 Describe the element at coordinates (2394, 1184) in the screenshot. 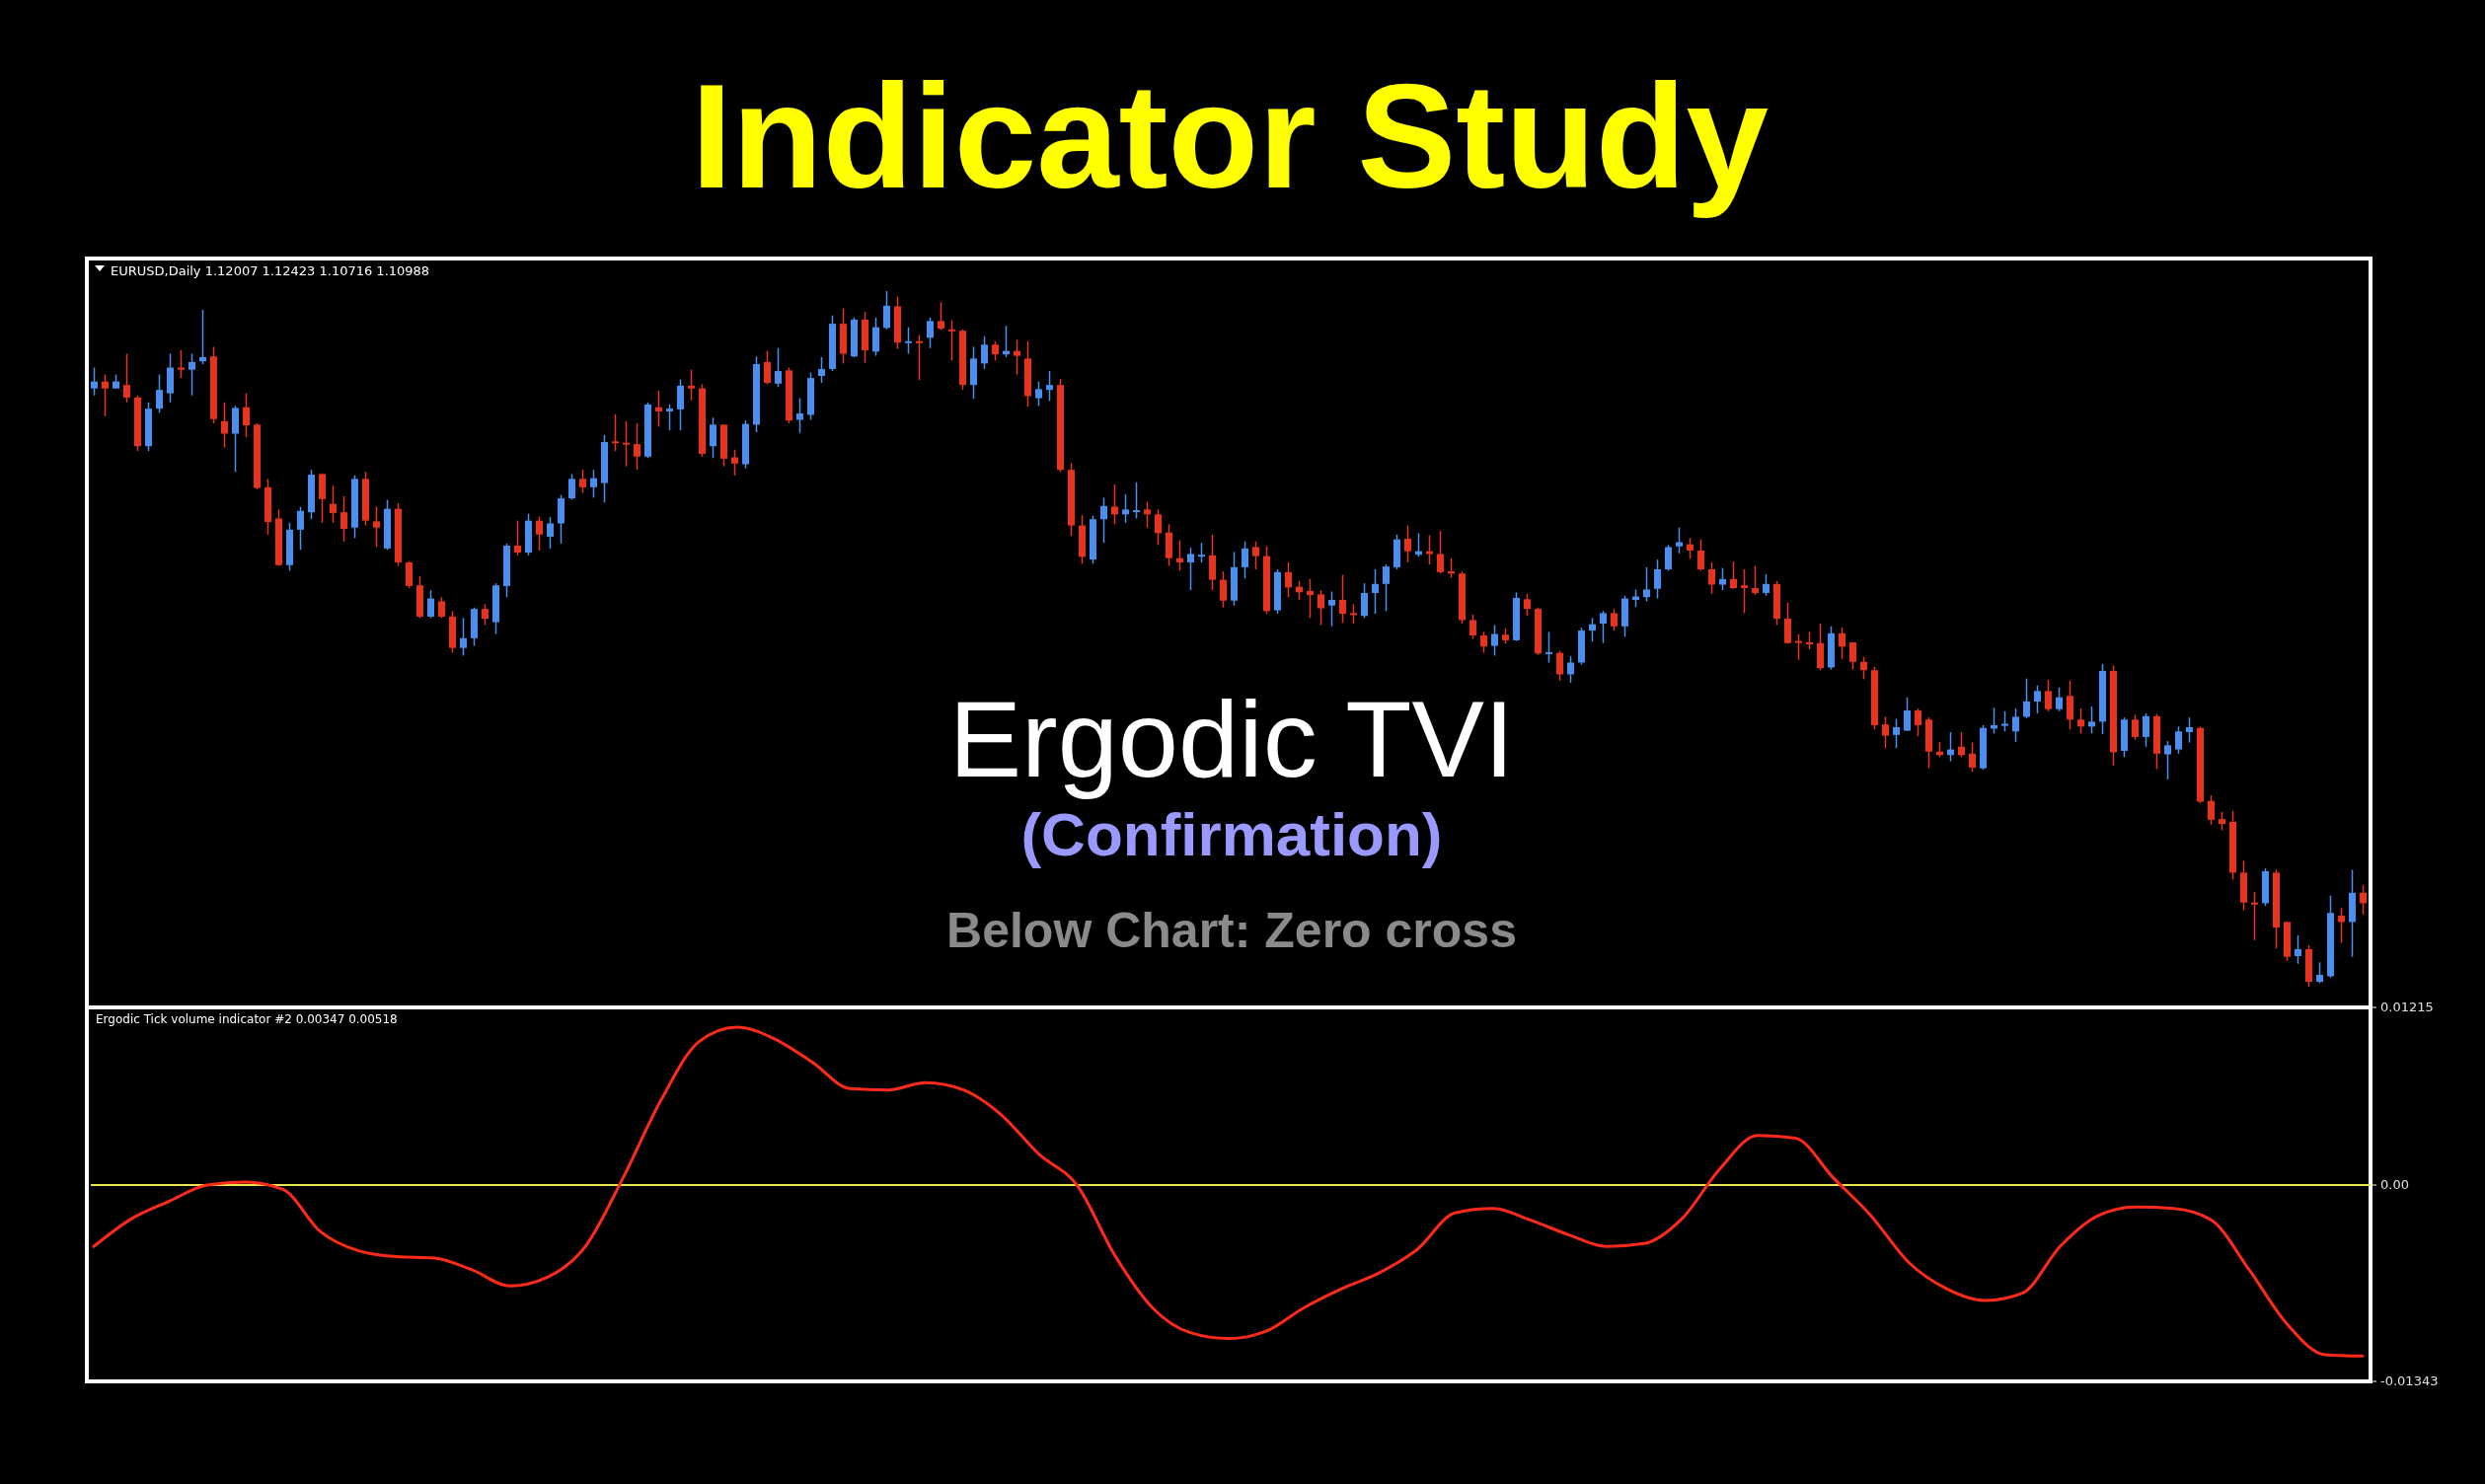

I see `y-tick-label: 0.00` at that location.